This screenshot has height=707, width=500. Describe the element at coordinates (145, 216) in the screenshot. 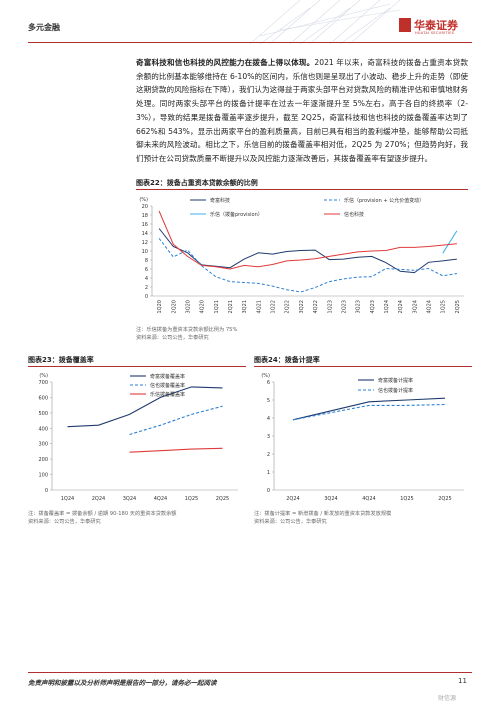

I see `y-tick-label: 18` at that location.